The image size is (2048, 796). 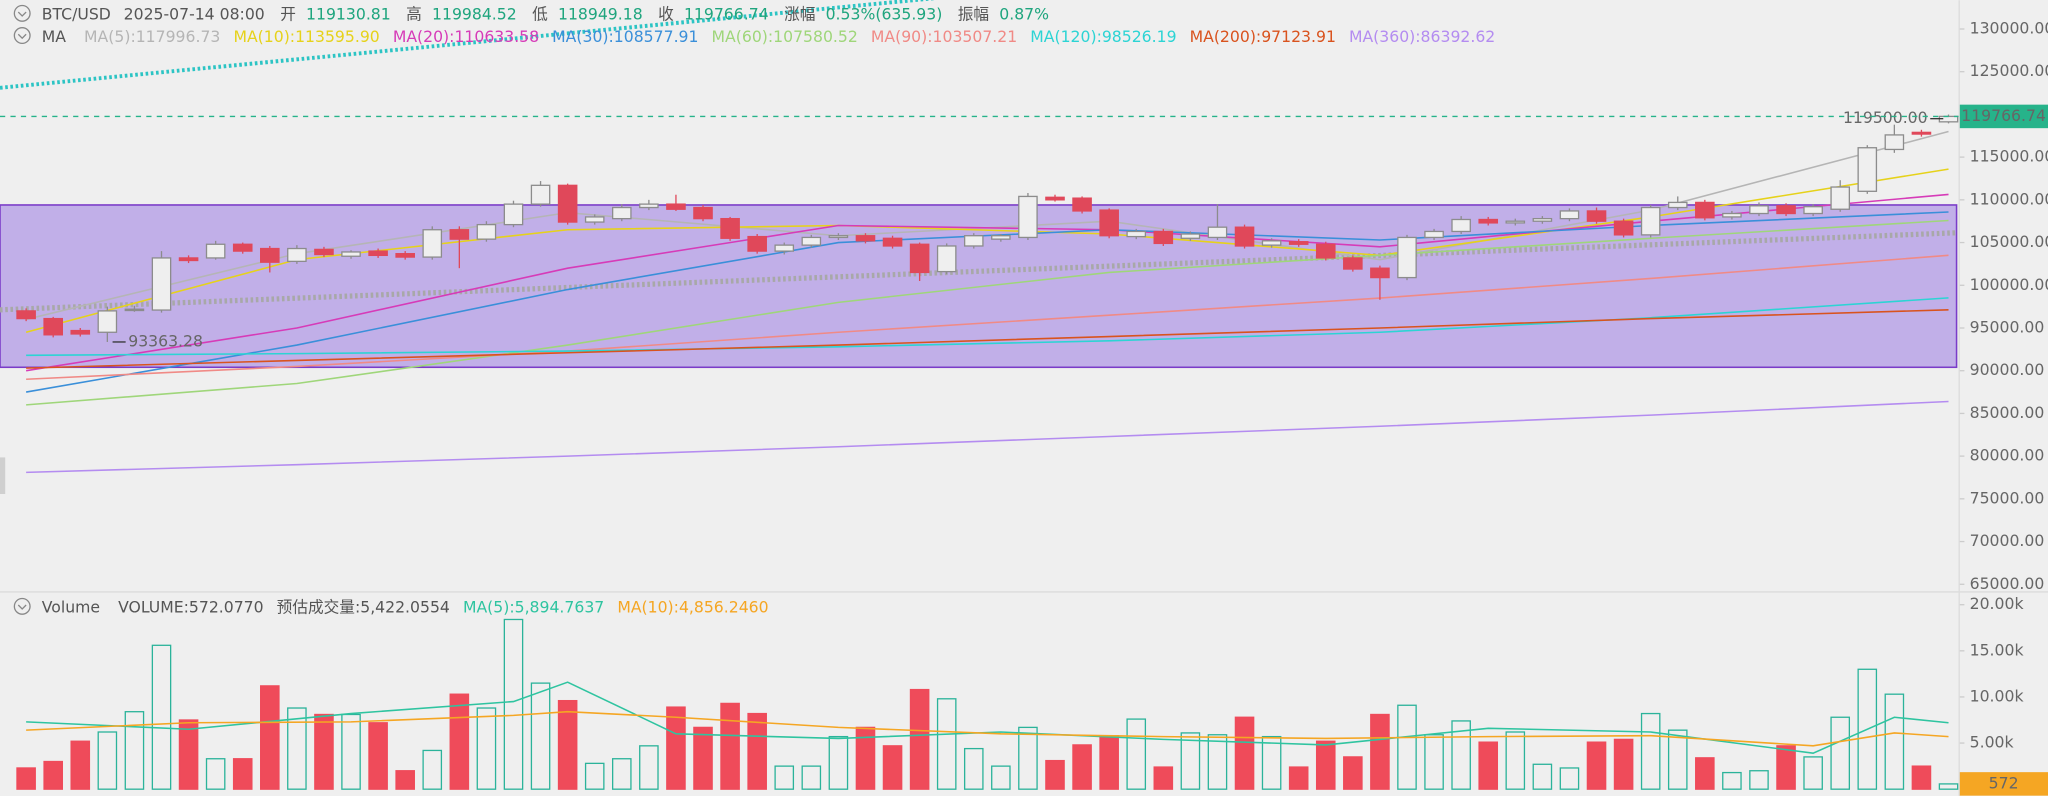 I want to click on label: 高, so click(x=414, y=13).